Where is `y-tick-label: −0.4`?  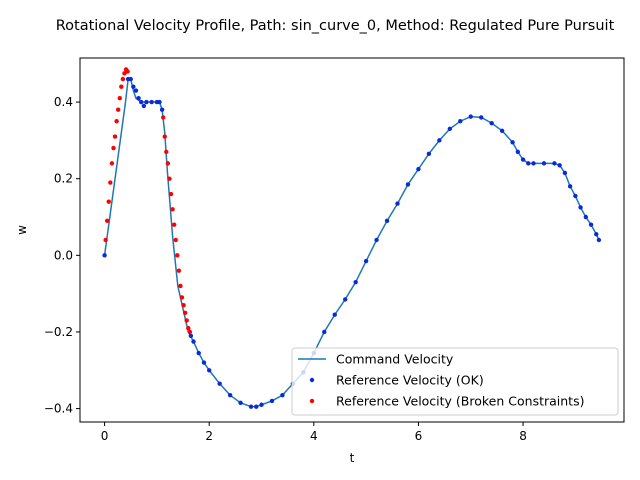 y-tick-label: −0.4 is located at coordinates (58, 409).